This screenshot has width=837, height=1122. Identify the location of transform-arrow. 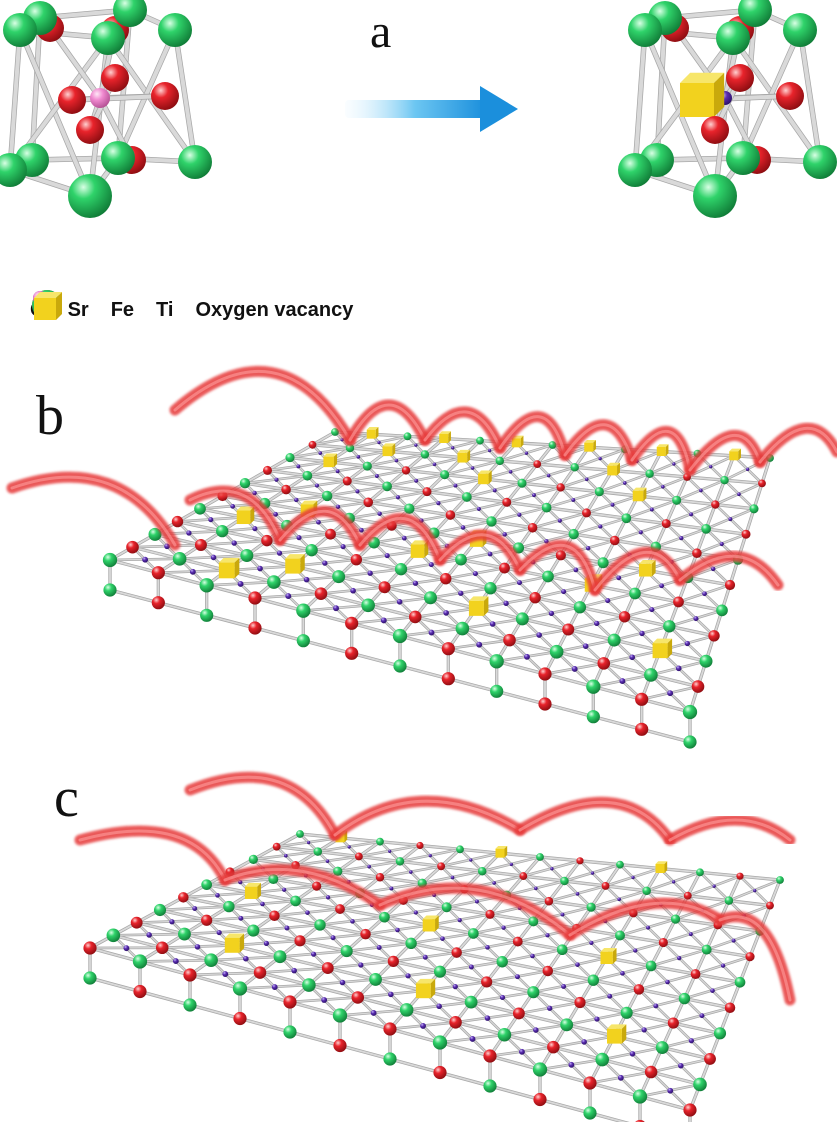
(431, 109).